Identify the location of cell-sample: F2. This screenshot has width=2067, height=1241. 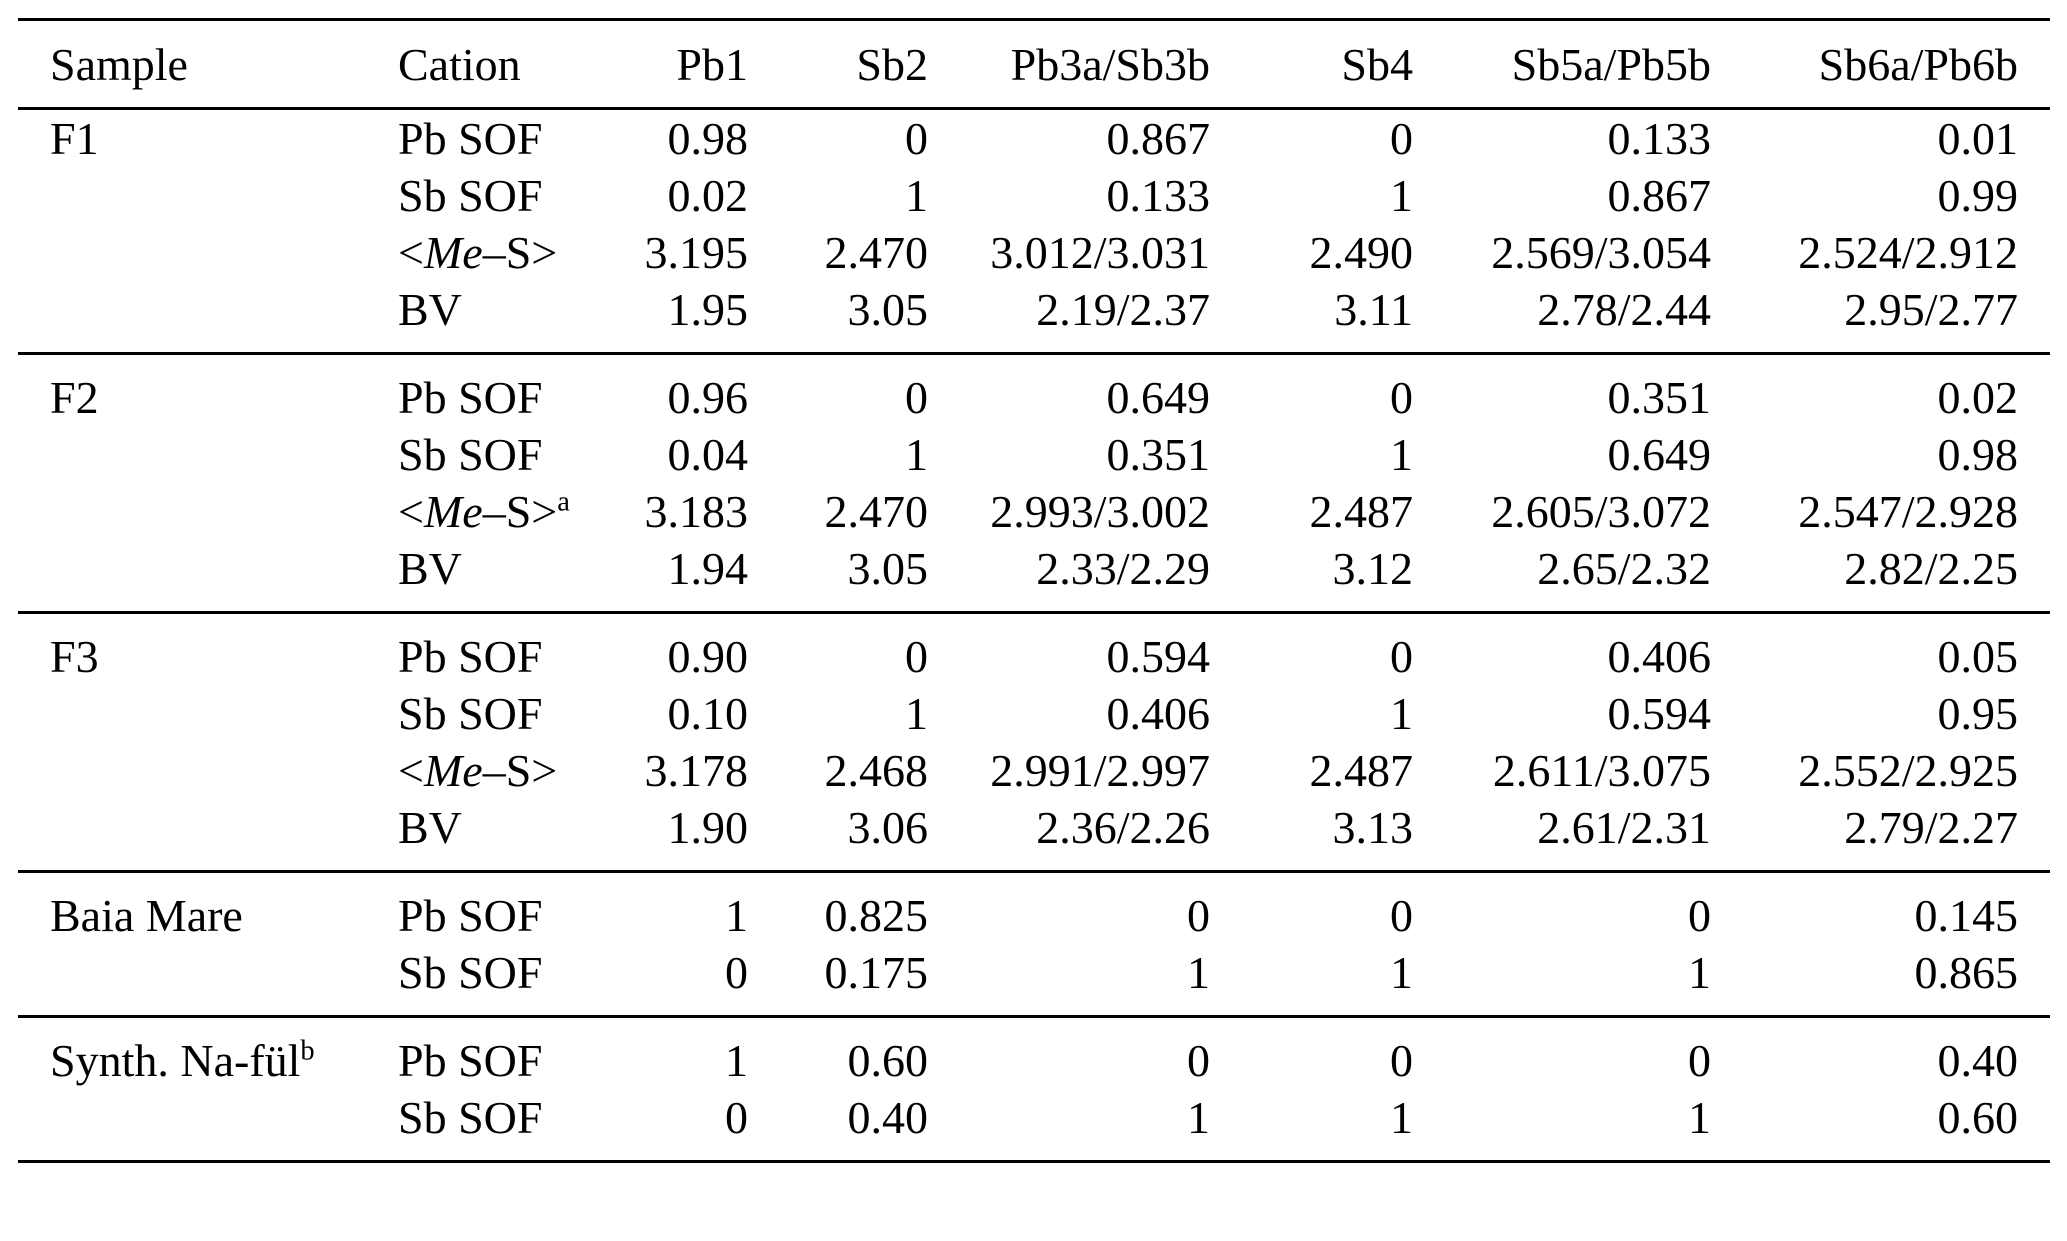
(208, 389).